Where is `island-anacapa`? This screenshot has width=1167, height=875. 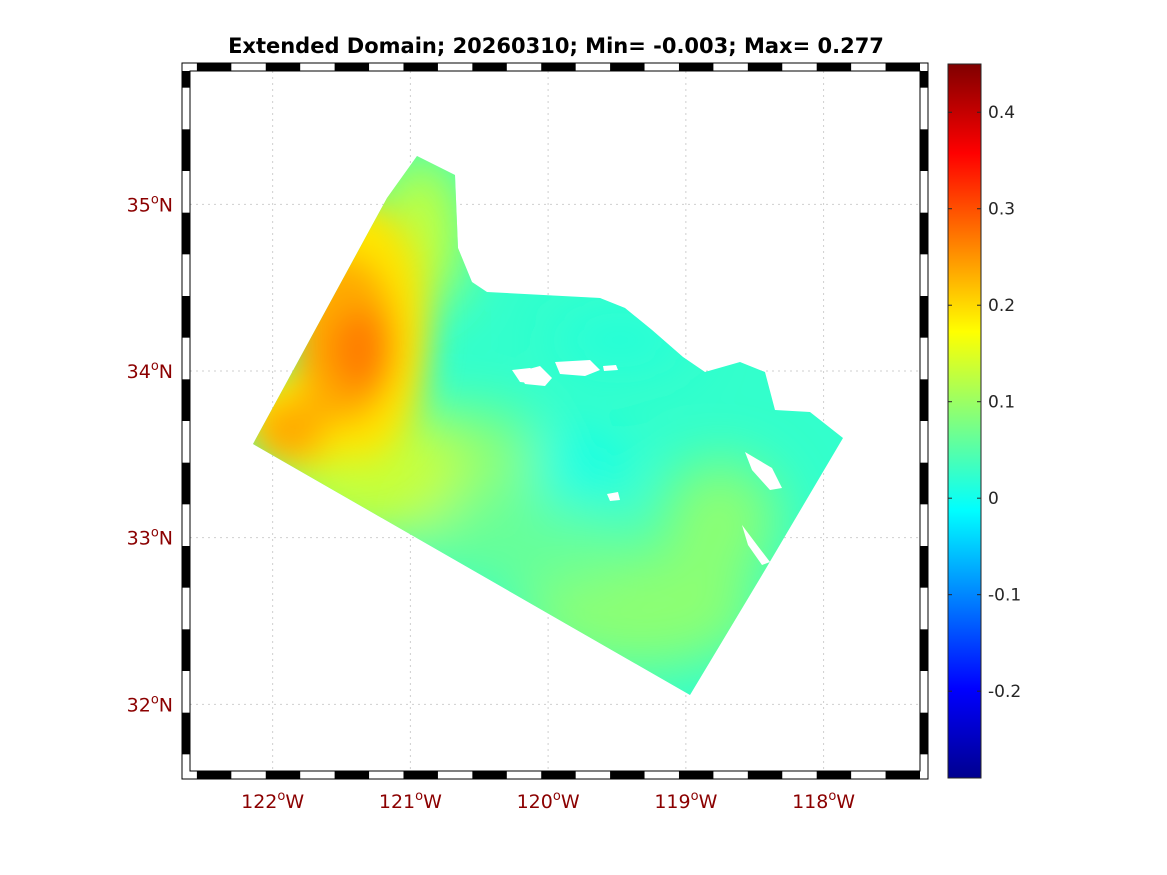
island-anacapa is located at coordinates (610, 368).